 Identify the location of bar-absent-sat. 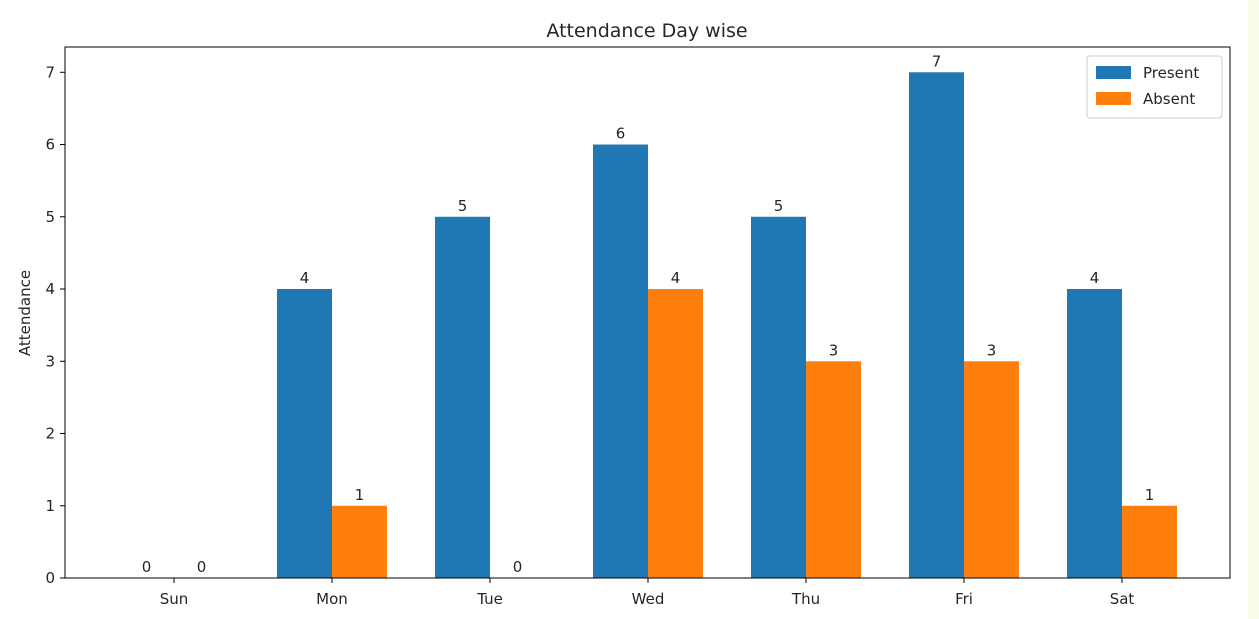
(1149, 541).